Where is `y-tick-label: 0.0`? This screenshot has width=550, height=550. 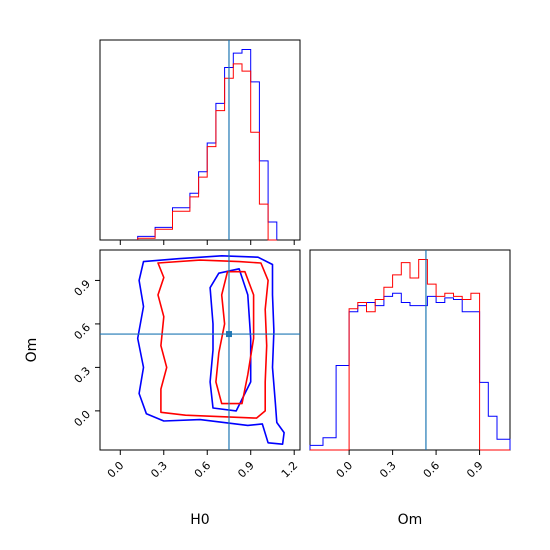 y-tick-label: 0.0 is located at coordinates (83, 419).